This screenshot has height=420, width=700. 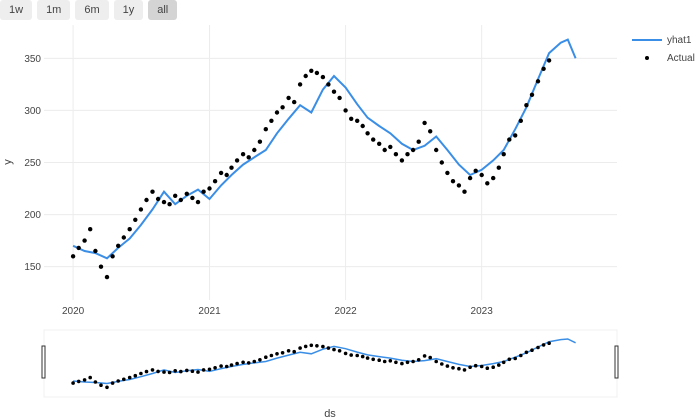 I want to click on slider-actual-points, so click(x=311, y=365).